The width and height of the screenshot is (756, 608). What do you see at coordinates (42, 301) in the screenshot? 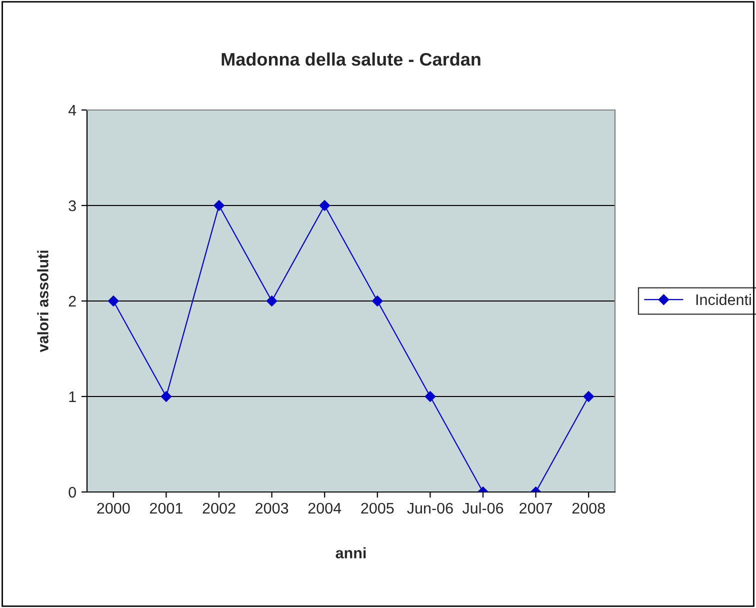
I see `y-axis-title: valori assoluti` at bounding box center [42, 301].